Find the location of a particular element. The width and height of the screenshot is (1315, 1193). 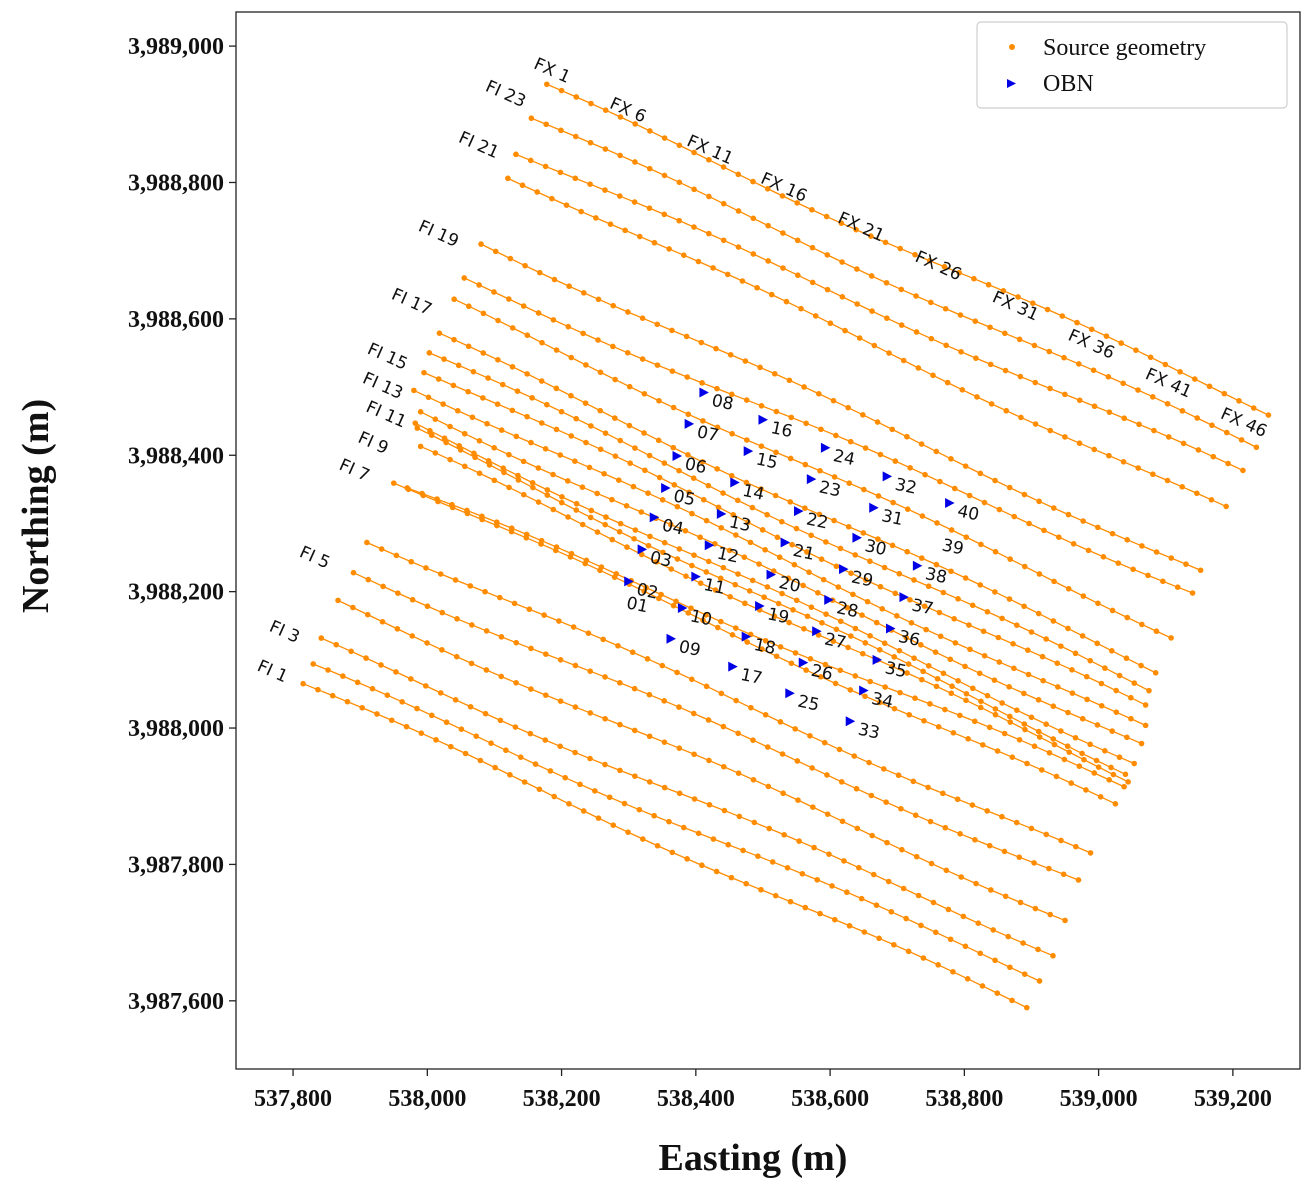

obn-node: 26 is located at coordinates (816, 671).